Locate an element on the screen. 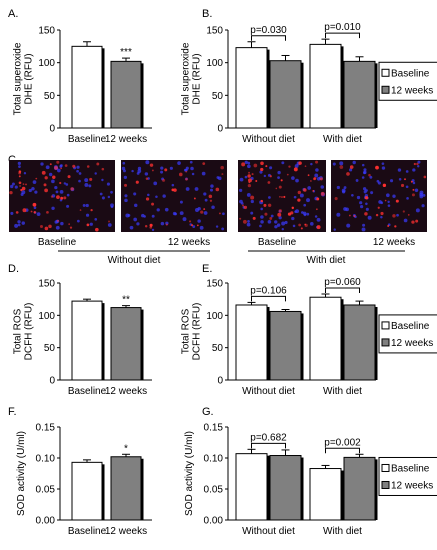  panel-label: F. is located at coordinates (12, 412).